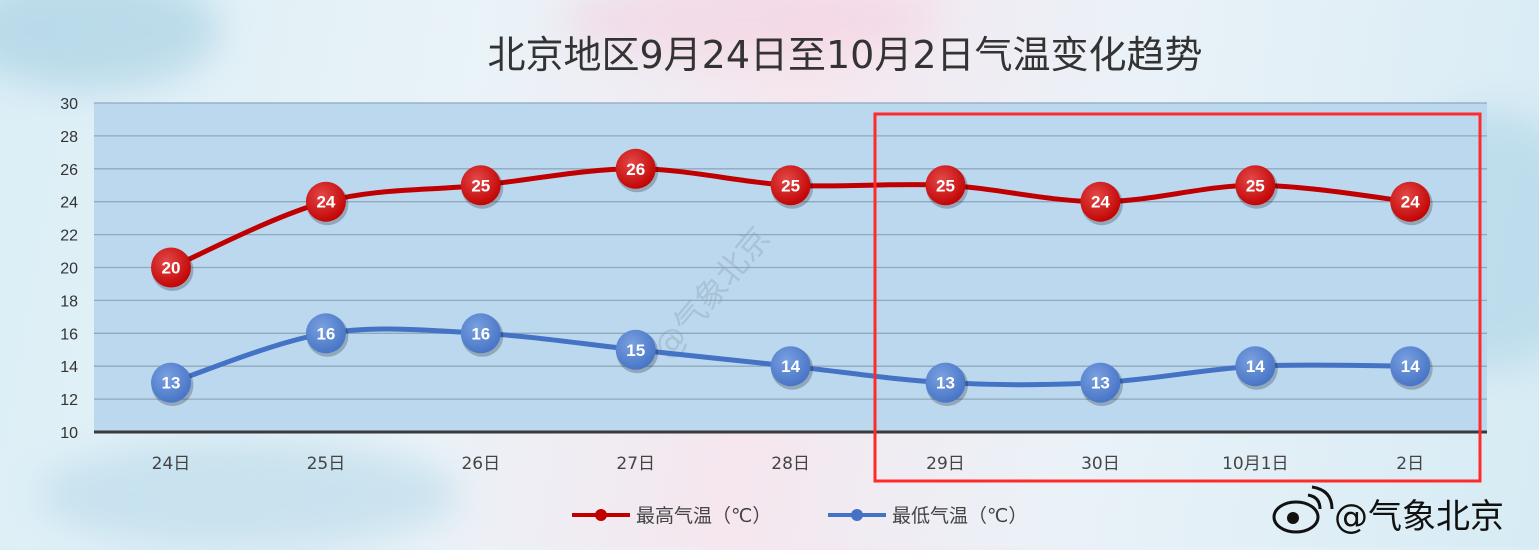 The height and width of the screenshot is (550, 1539). What do you see at coordinates (69, 137) in the screenshot?
I see `y-tick-label: 28` at bounding box center [69, 137].